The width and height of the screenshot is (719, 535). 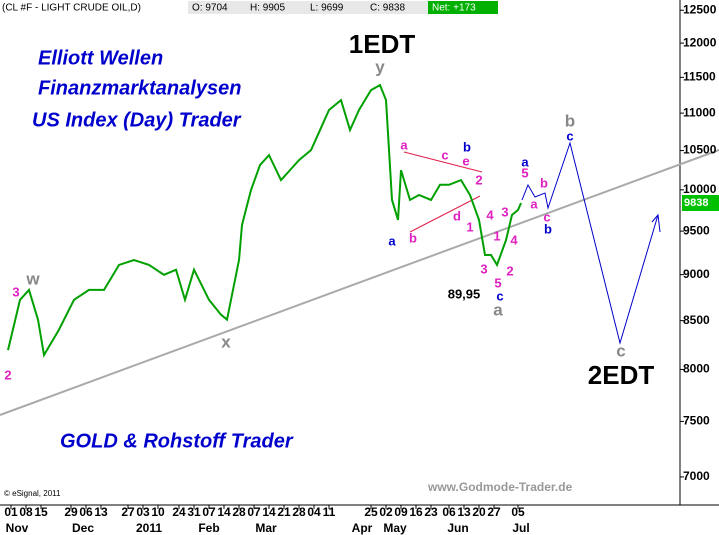 What do you see at coordinates (465, 160) in the screenshot?
I see `wave-label: e` at bounding box center [465, 160].